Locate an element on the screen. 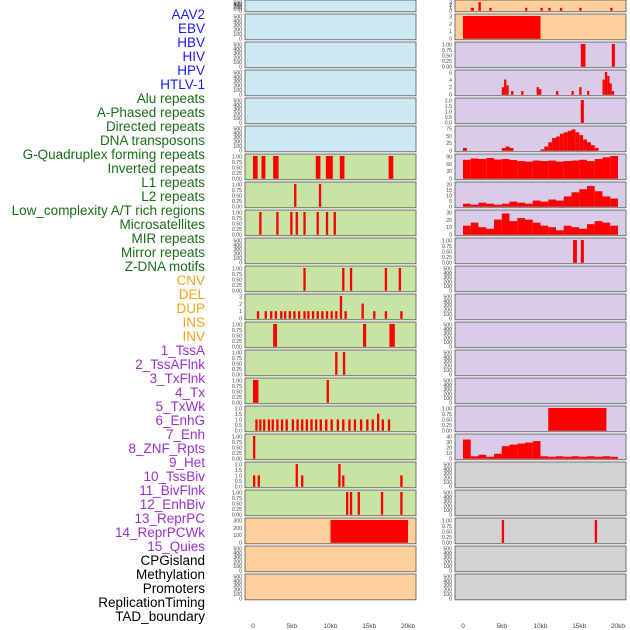 The width and height of the screenshot is (630, 630). y-tick-label: 1 is located at coordinates (450, 9).